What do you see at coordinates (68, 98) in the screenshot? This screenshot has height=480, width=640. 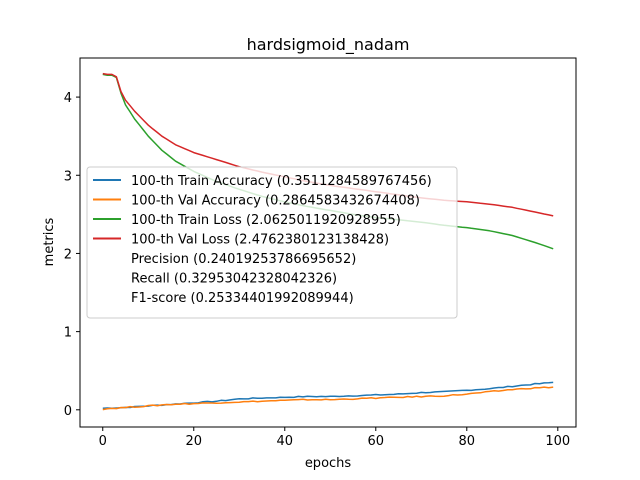 I see `y-tick-label: 4` at bounding box center [68, 98].